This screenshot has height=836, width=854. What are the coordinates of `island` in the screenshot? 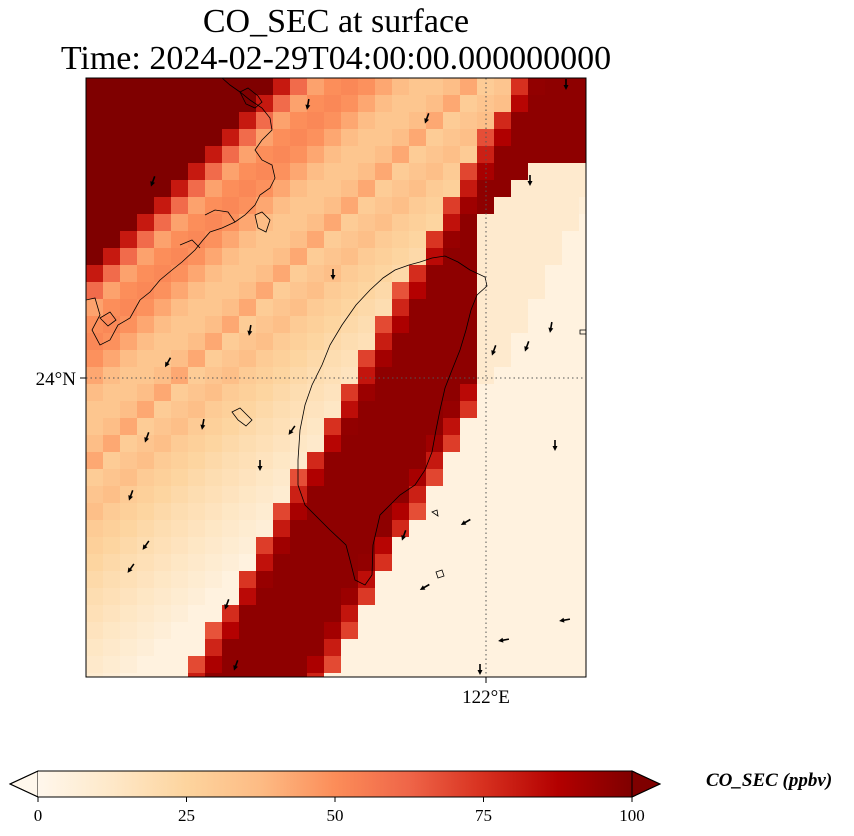 It's located at (262, 222).